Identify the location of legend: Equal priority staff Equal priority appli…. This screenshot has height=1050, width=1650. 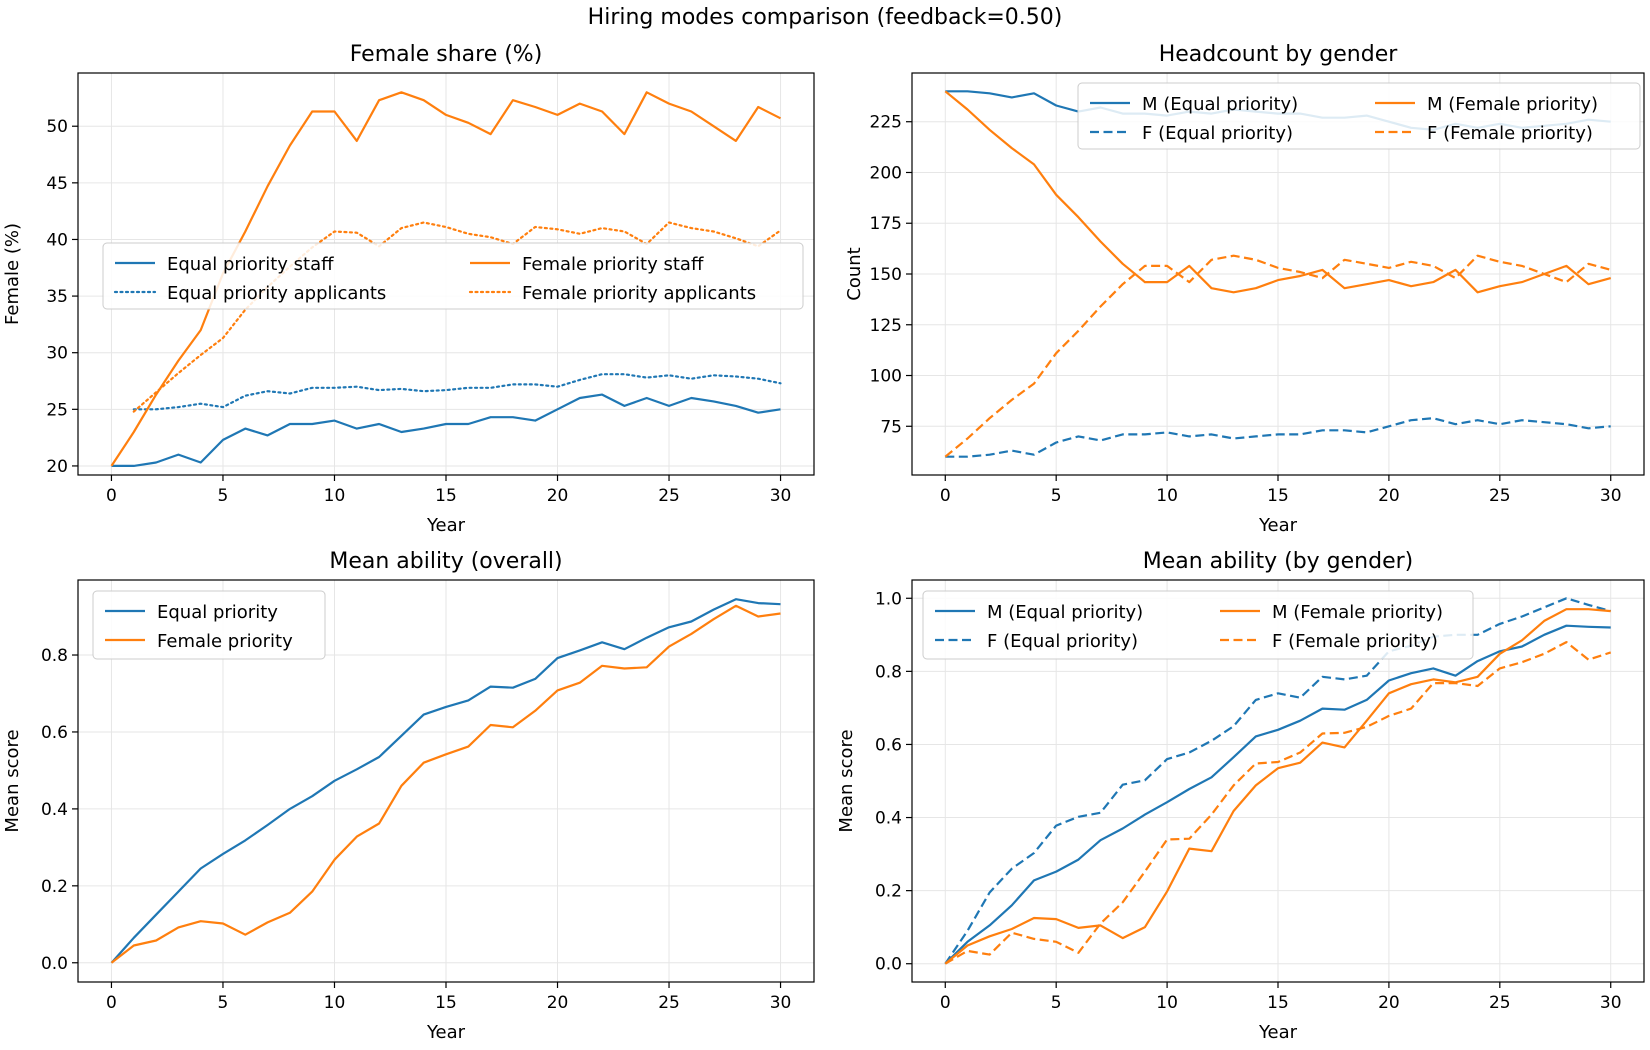
(453, 276).